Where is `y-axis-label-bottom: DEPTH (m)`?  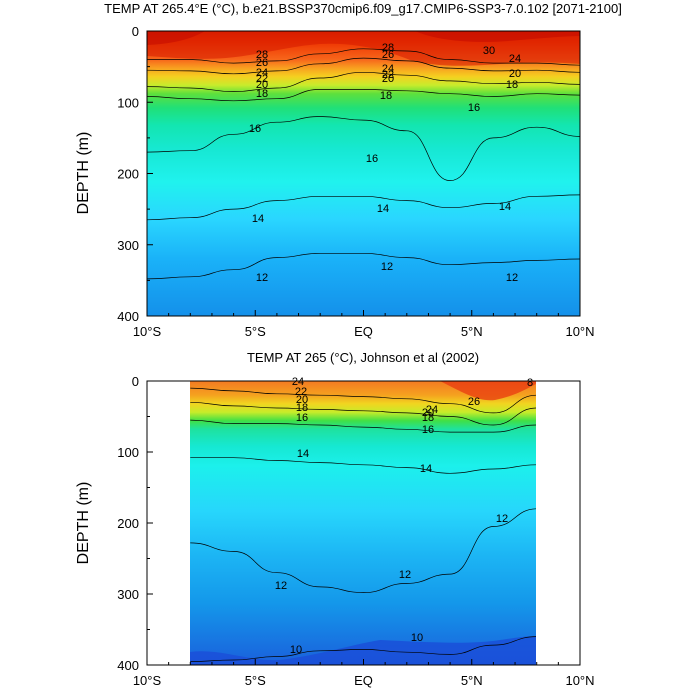 y-axis-label-bottom: DEPTH (m) is located at coordinates (83, 523).